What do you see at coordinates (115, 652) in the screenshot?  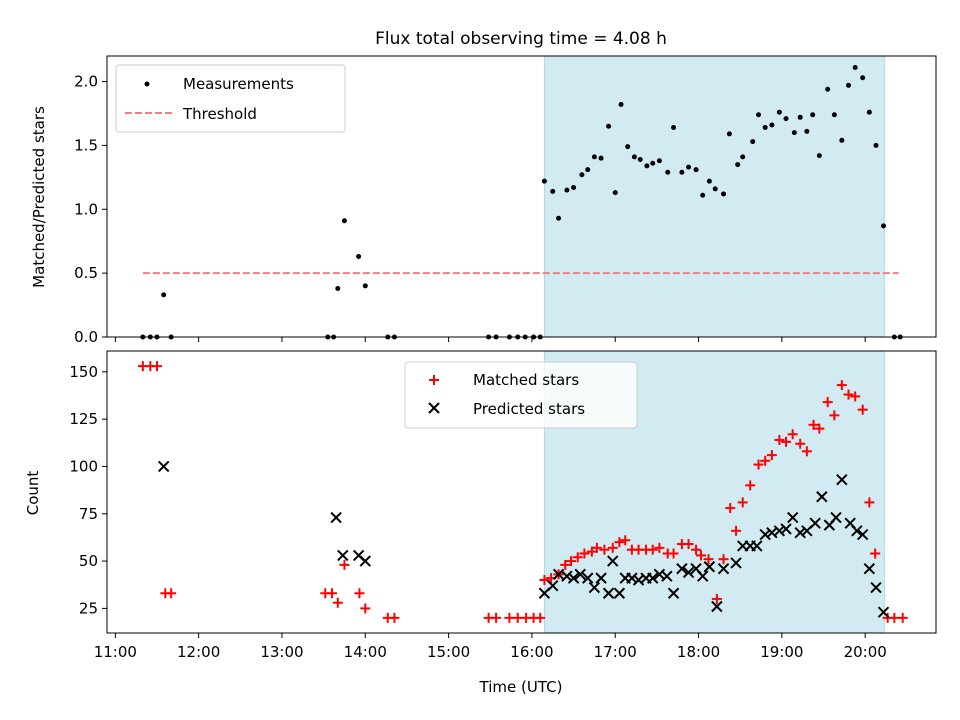 I see `x-tick-label: 11:00` at bounding box center [115, 652].